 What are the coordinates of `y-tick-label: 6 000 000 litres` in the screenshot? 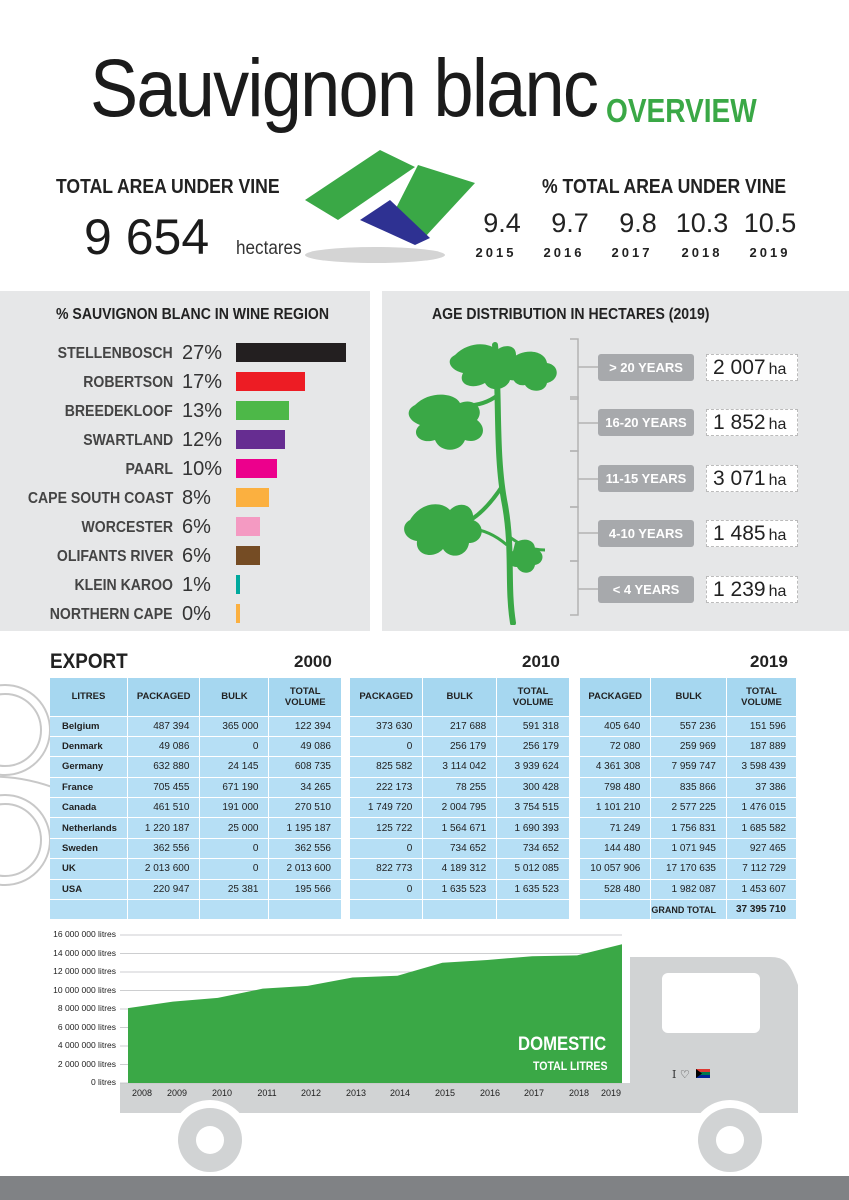 It's located at (86, 1026).